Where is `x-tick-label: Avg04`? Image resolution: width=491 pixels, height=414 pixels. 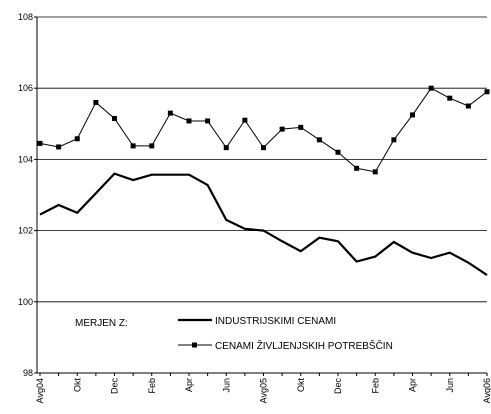
x-tick-label: Avg04 is located at coordinates (40, 390).